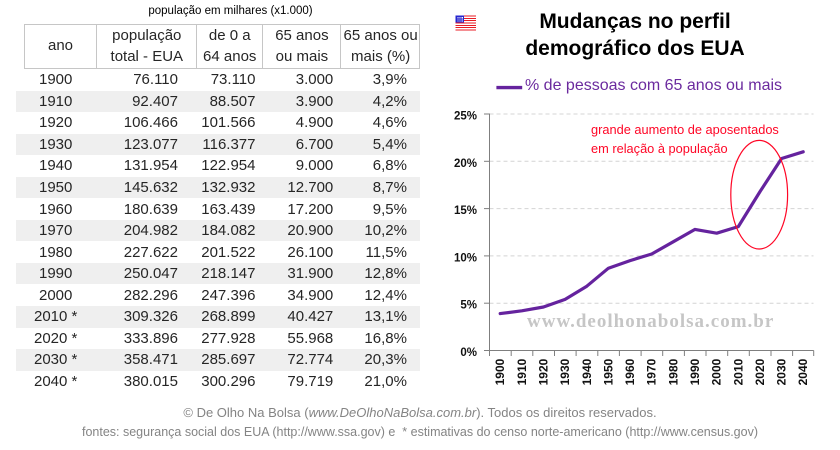 The height and width of the screenshot is (450, 840). I want to click on svg-text: 1900, so click(500, 371).